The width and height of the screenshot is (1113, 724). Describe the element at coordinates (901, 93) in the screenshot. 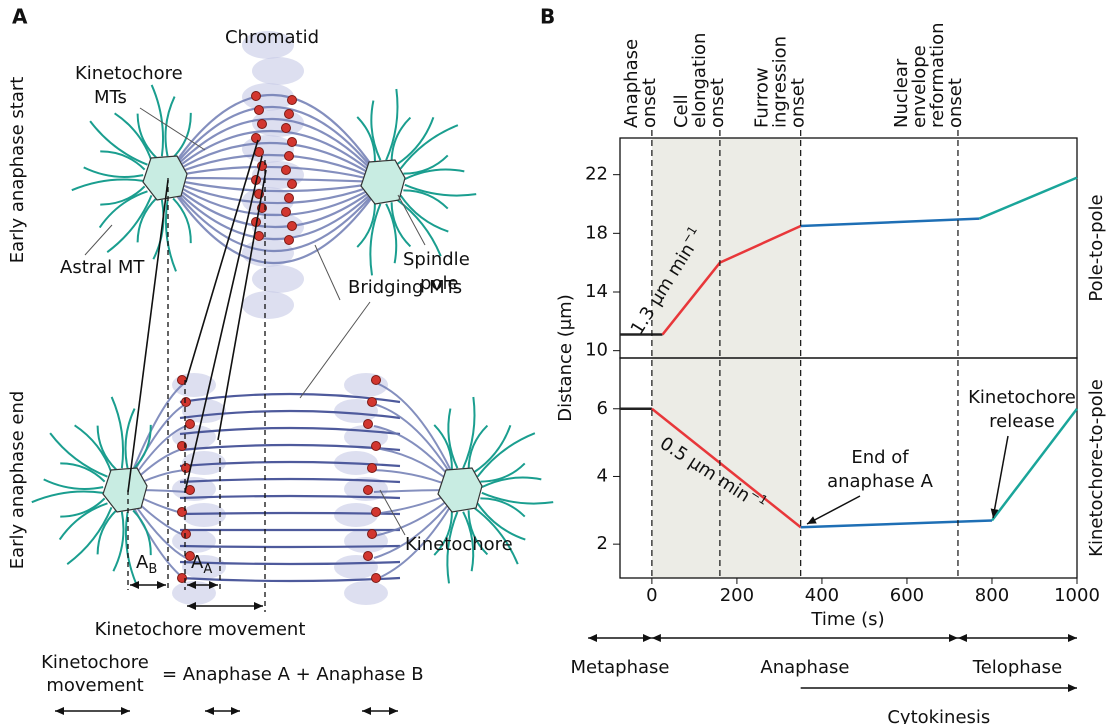

I see `event-label: Nuclear` at that location.